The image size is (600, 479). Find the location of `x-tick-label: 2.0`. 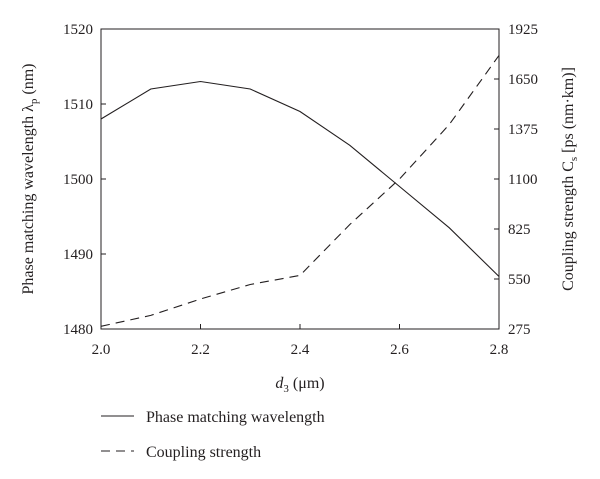

x-tick-label: 2.0 is located at coordinates (101, 350).